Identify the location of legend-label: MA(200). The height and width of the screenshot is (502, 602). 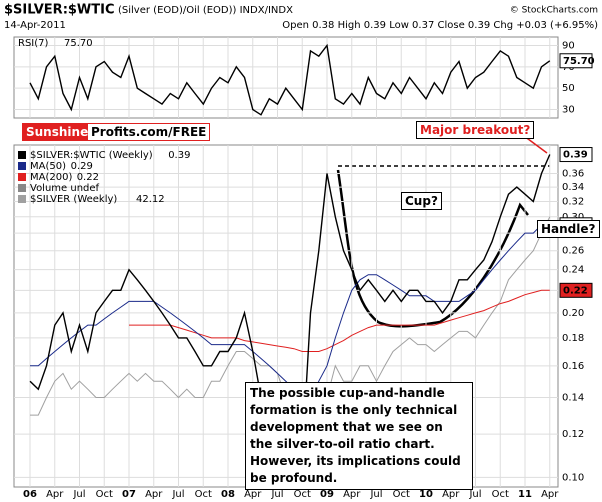
(51, 177).